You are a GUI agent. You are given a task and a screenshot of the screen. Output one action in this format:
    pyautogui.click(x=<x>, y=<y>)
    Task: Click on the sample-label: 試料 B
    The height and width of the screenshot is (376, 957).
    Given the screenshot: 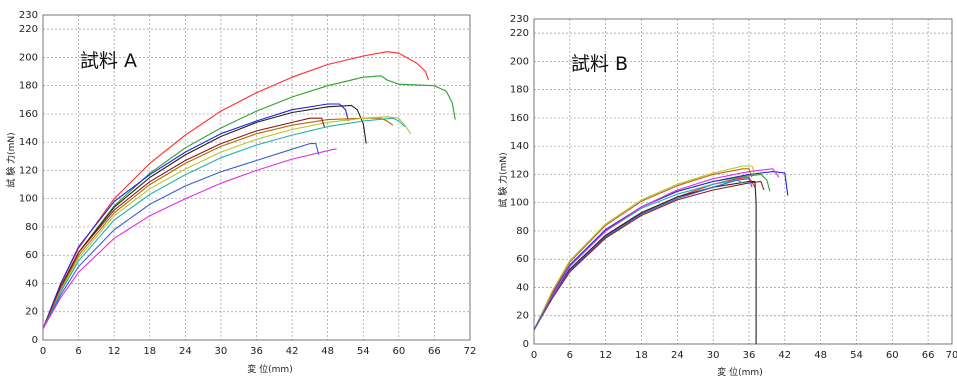 What is the action you would take?
    pyautogui.click(x=599, y=64)
    